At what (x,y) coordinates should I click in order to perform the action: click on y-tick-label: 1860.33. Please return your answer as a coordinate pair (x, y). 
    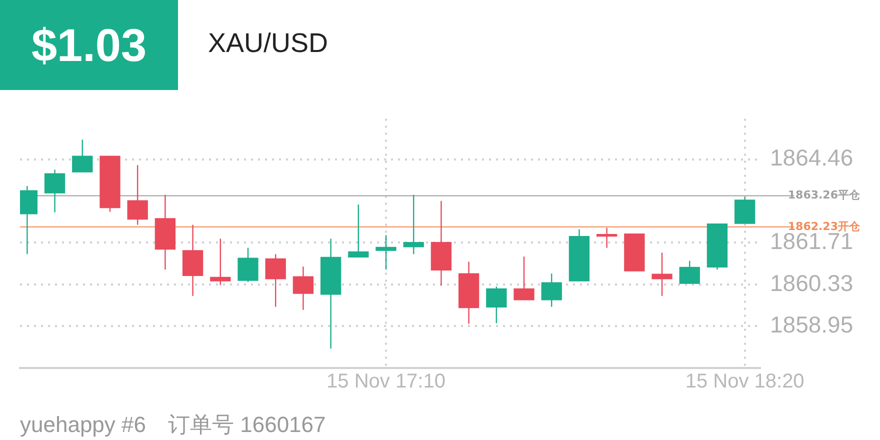
    Looking at the image, I should click on (812, 283).